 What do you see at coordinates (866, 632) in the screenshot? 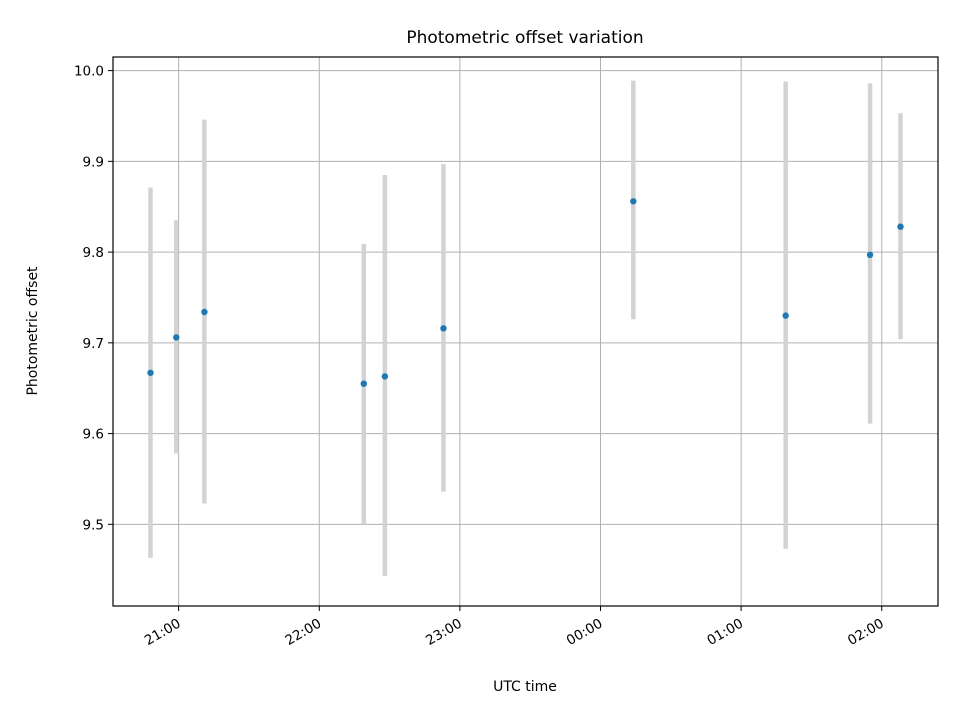
I see `x-tick-label: 02:00` at bounding box center [866, 632].